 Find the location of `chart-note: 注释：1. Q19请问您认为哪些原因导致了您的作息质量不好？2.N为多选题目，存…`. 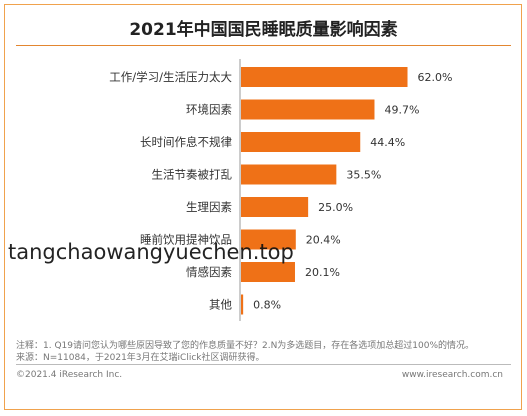

chart-note: 注释：1. Q19请问您认为哪些原因导致了您的作息质量不好？2.N为多选题目，存… is located at coordinates (245, 346).